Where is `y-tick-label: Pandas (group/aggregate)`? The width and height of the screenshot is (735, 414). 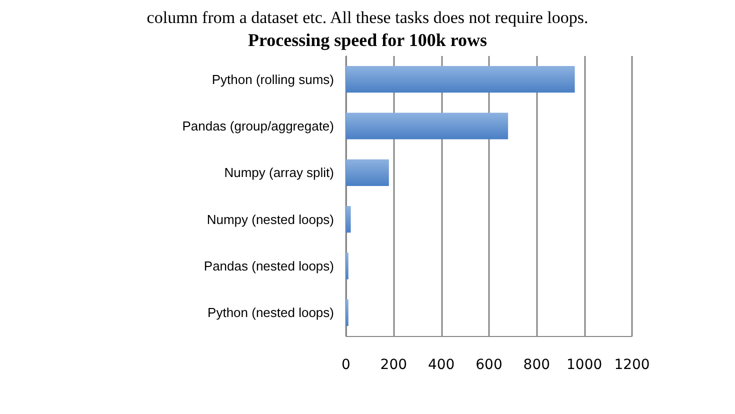
y-tick-label: Pandas (group/aggregate) is located at coordinates (258, 126).